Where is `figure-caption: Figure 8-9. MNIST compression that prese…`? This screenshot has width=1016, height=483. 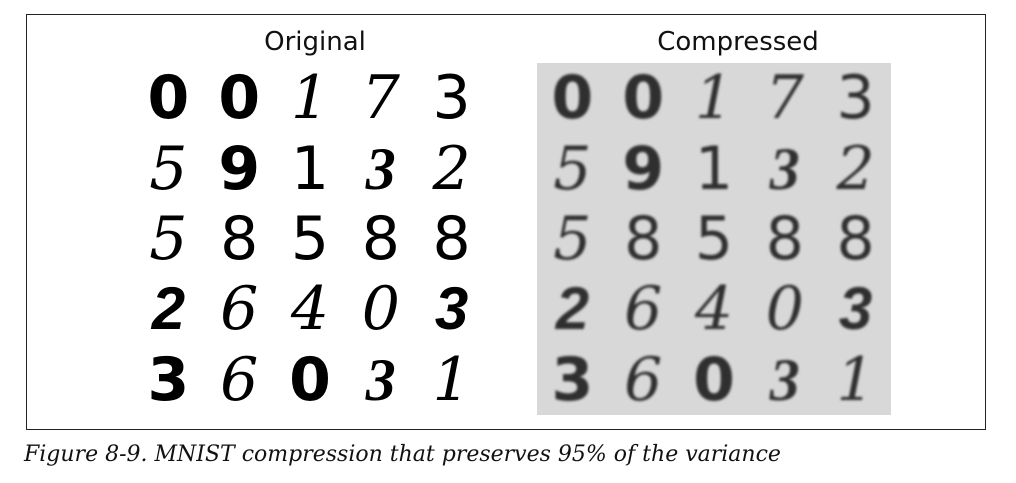
figure-caption: Figure 8-9. MNIST compression that prese… is located at coordinates (402, 454).